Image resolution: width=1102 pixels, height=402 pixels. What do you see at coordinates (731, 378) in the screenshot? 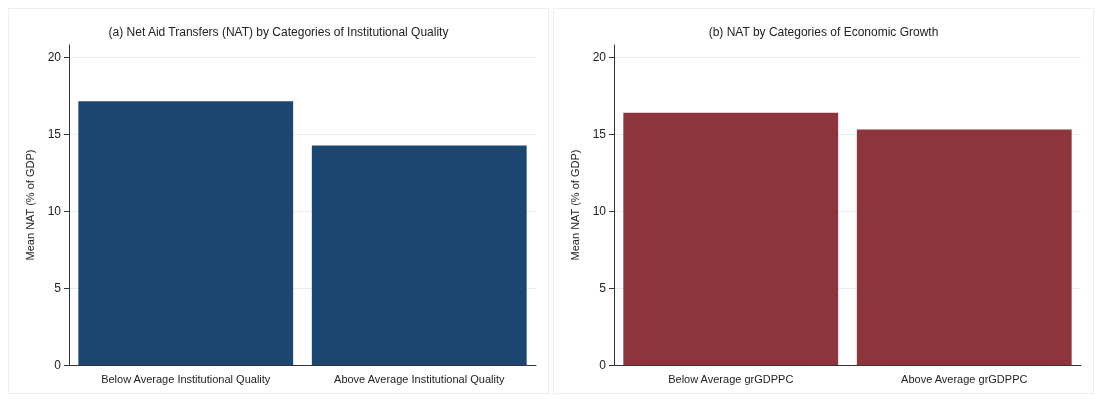
I see `x-tick-label: Below Average grGDPPC` at bounding box center [731, 378].